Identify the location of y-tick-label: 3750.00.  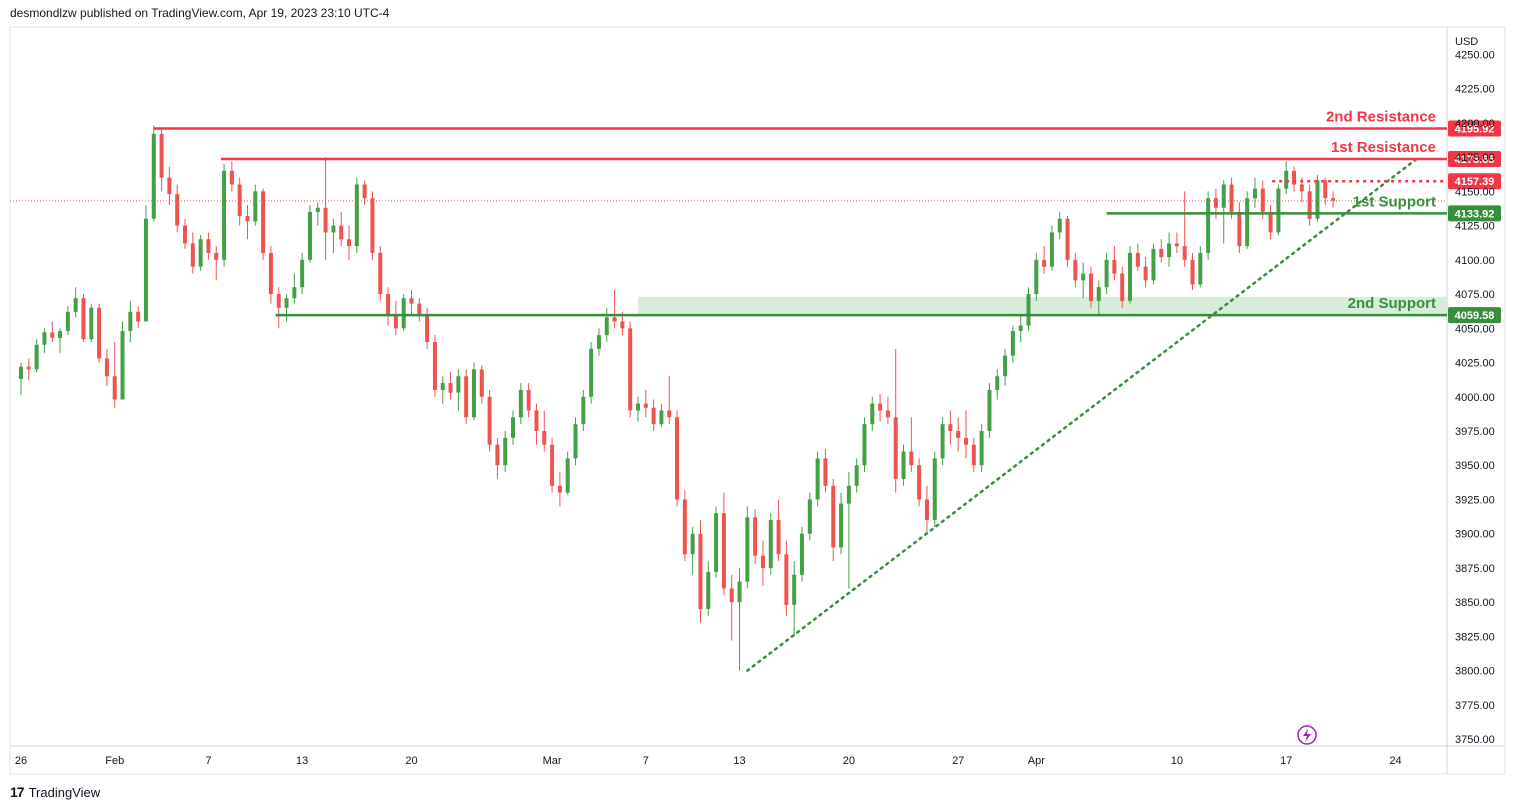
(1475, 740).